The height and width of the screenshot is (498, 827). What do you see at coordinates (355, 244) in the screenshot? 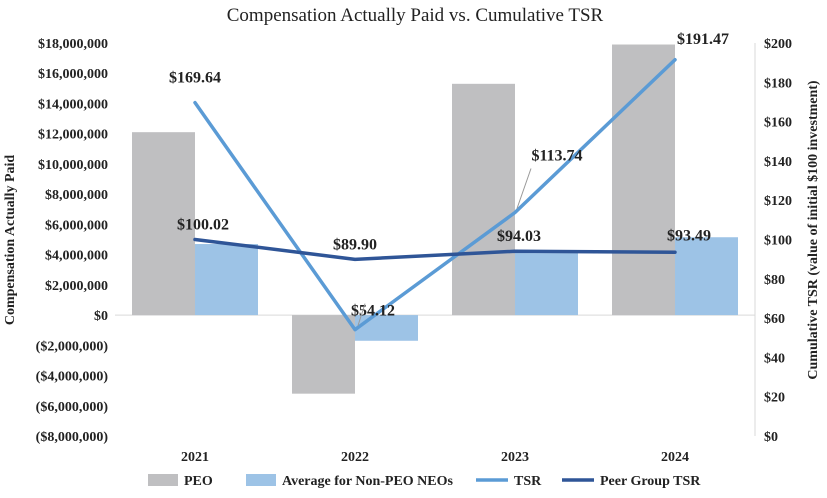
I see `peer-tsr-data-label: $89.90` at bounding box center [355, 244].